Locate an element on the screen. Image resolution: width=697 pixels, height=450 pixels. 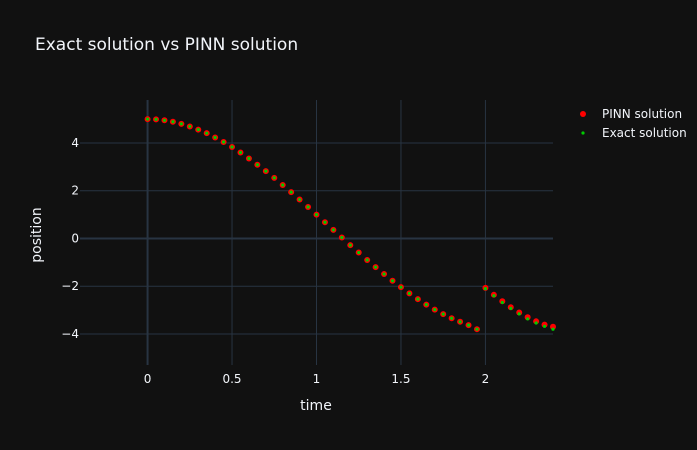
x-axis-title: time is located at coordinates (316, 406).